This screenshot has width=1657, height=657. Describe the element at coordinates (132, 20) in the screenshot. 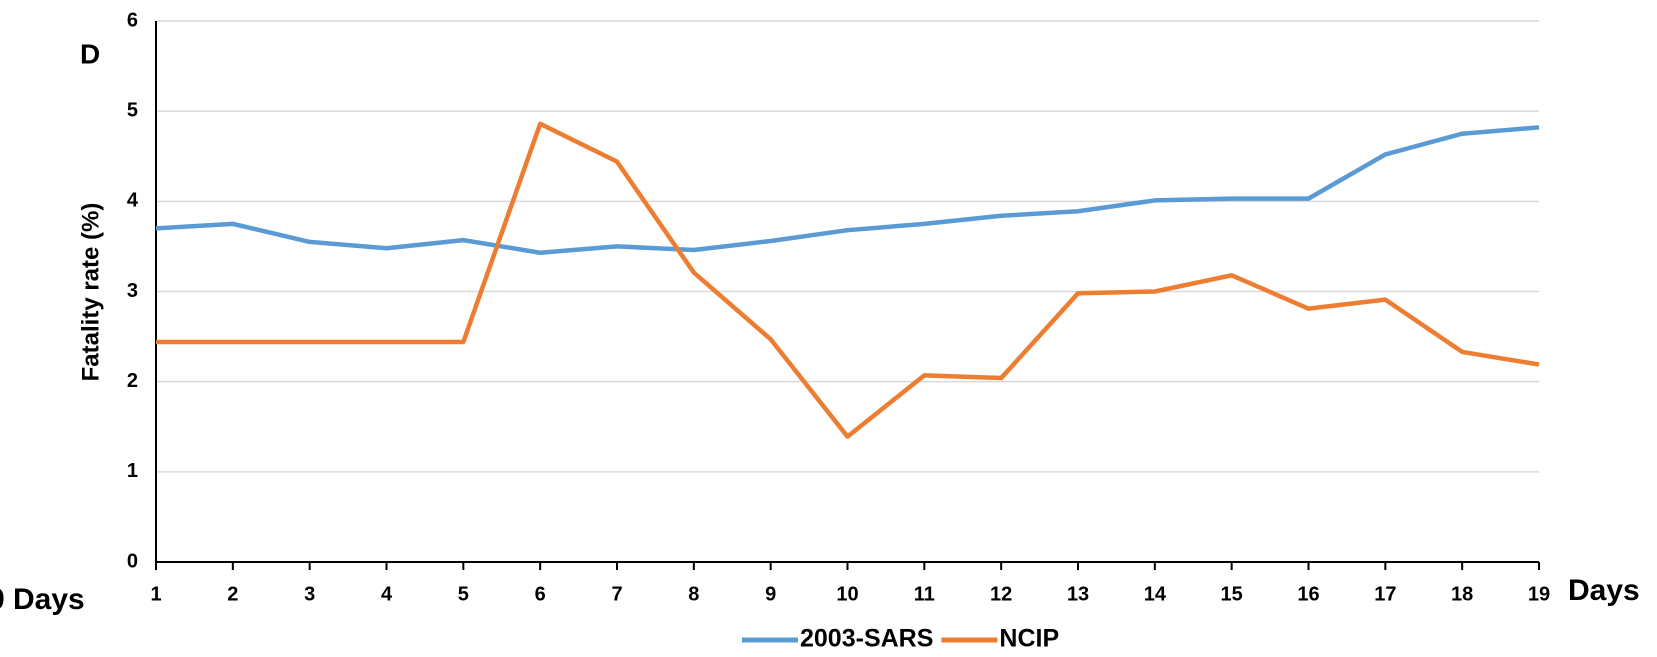

I see `y-tick-label: 6` at that location.